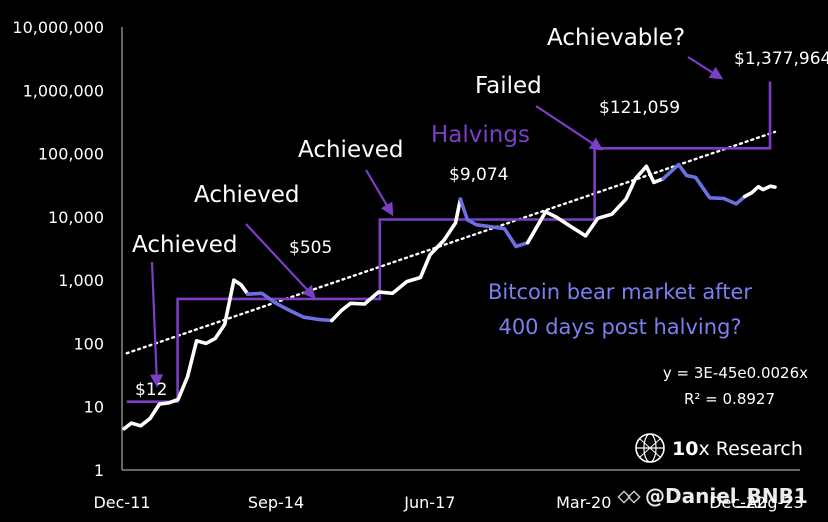 The image size is (828, 522). I want to click on x-tick-label: Dec-22, so click(737, 502).